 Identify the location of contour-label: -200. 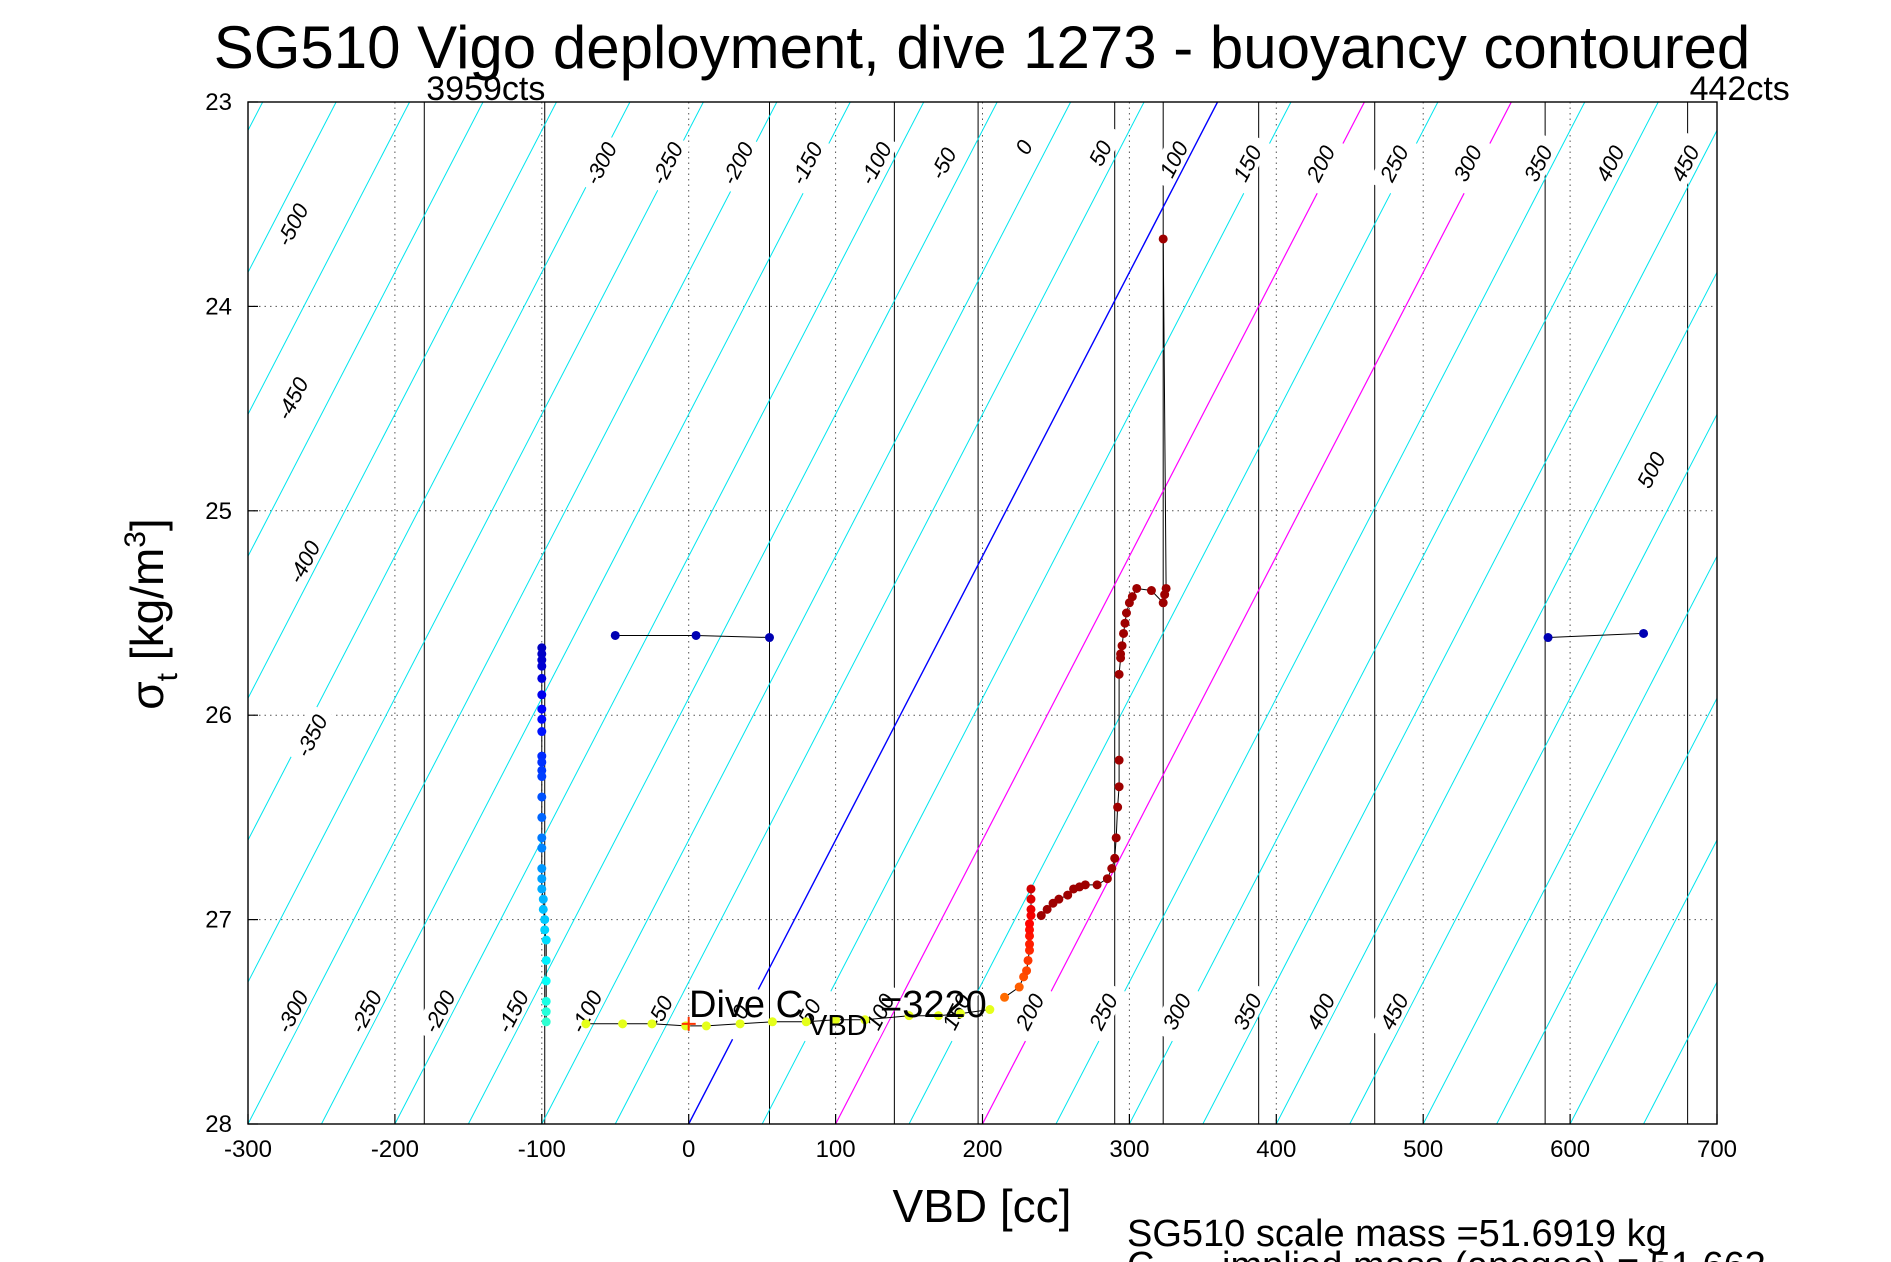
(736, 163).